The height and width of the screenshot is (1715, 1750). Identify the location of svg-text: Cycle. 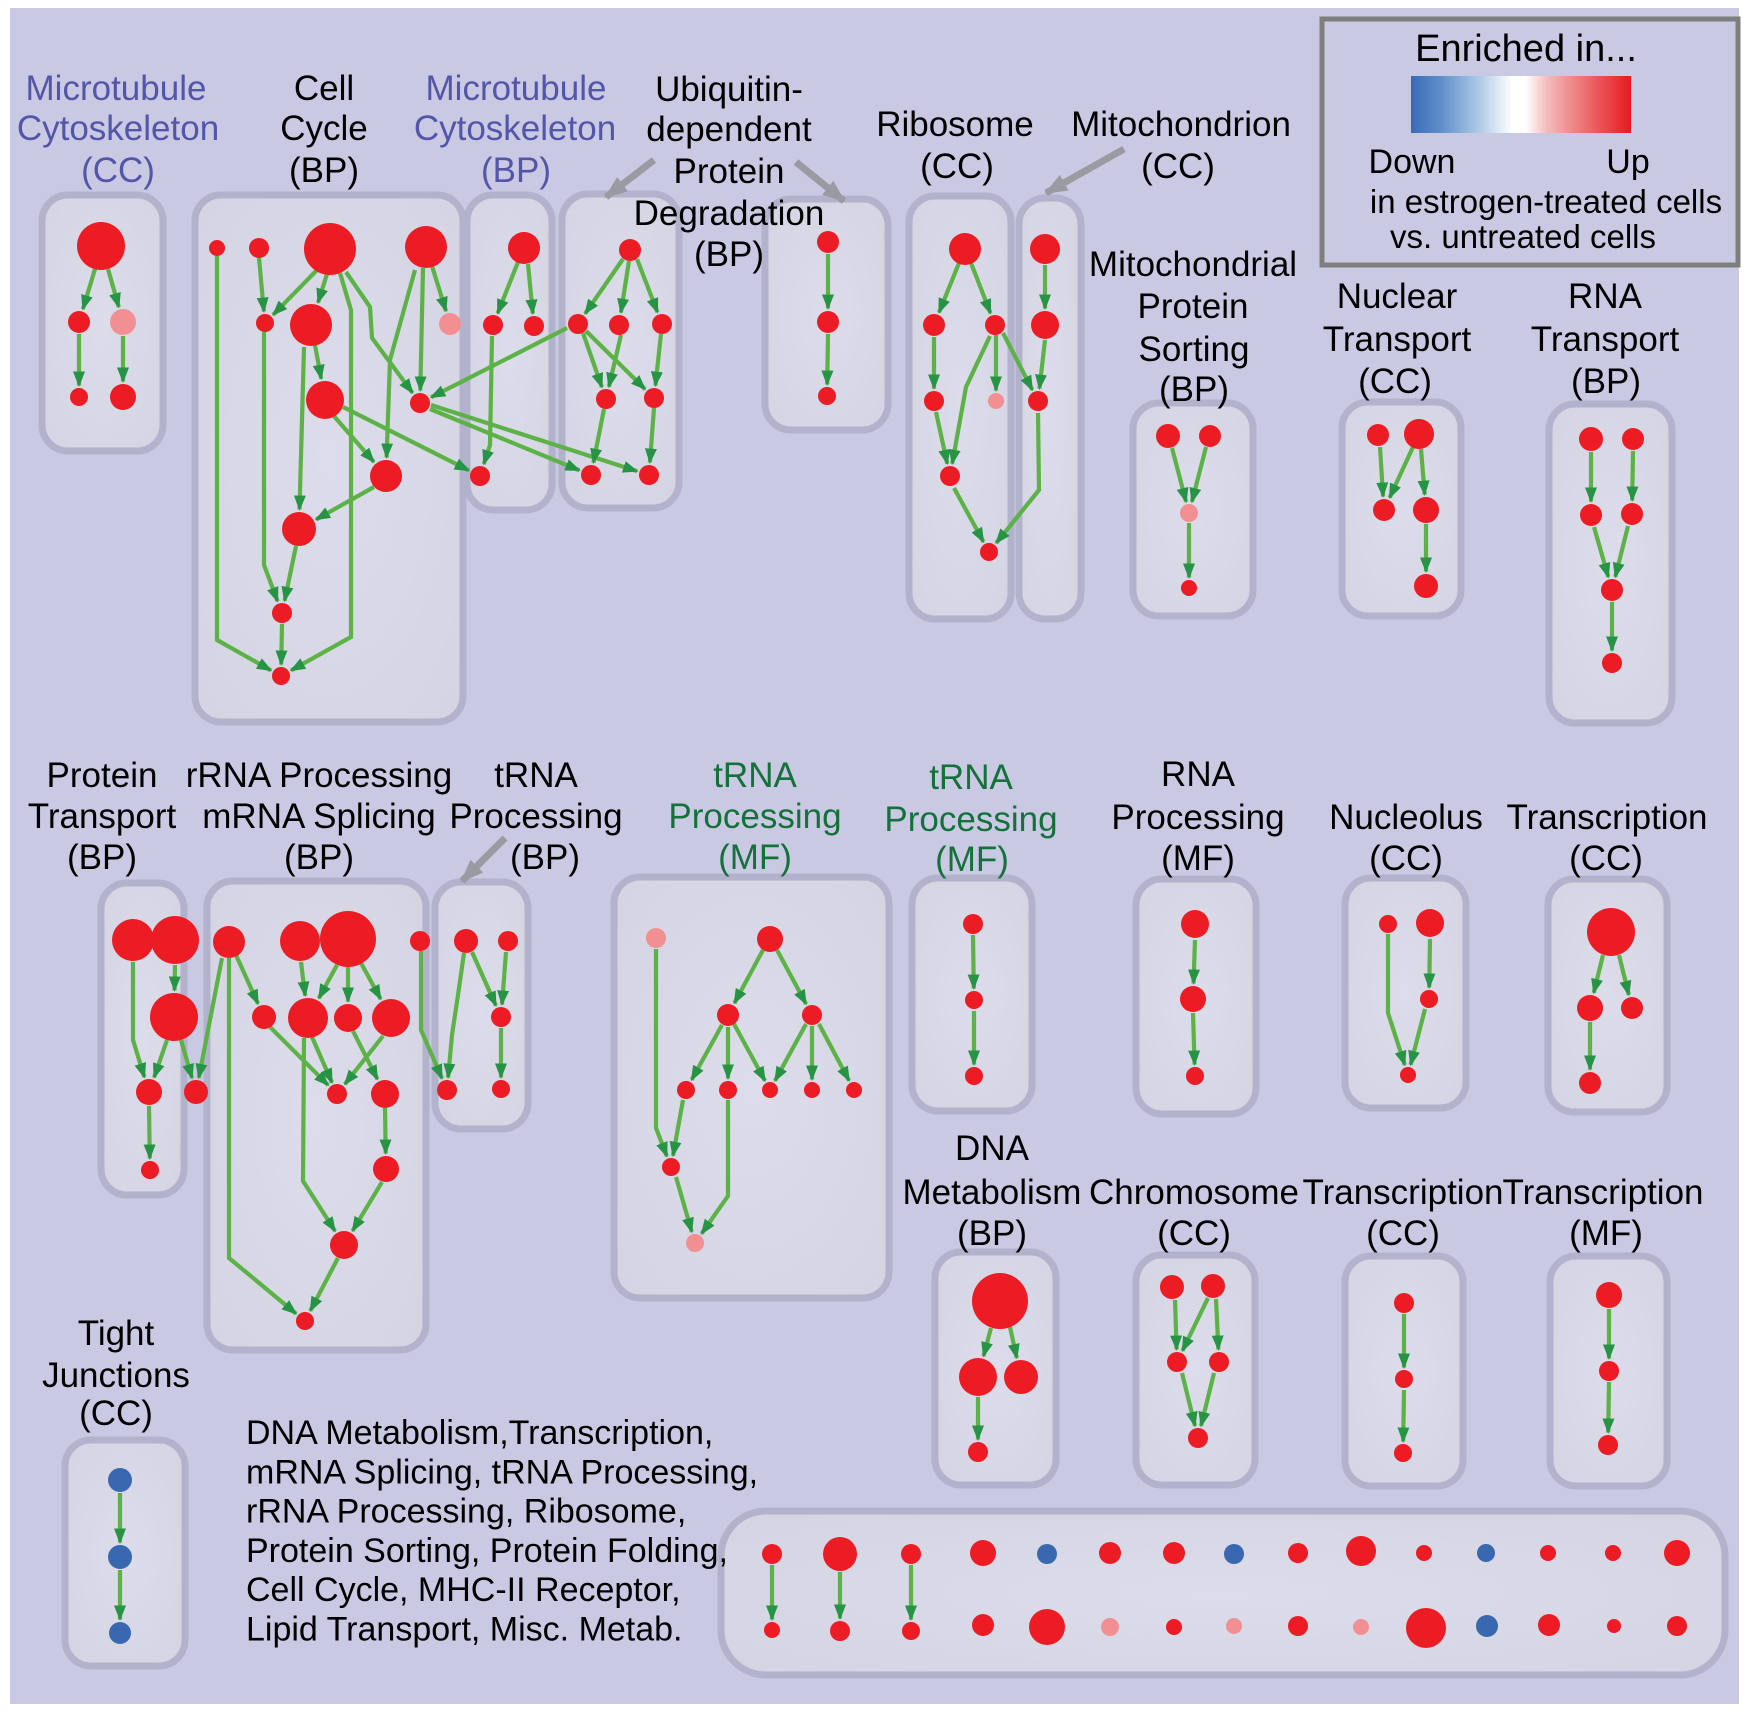
(324, 128).